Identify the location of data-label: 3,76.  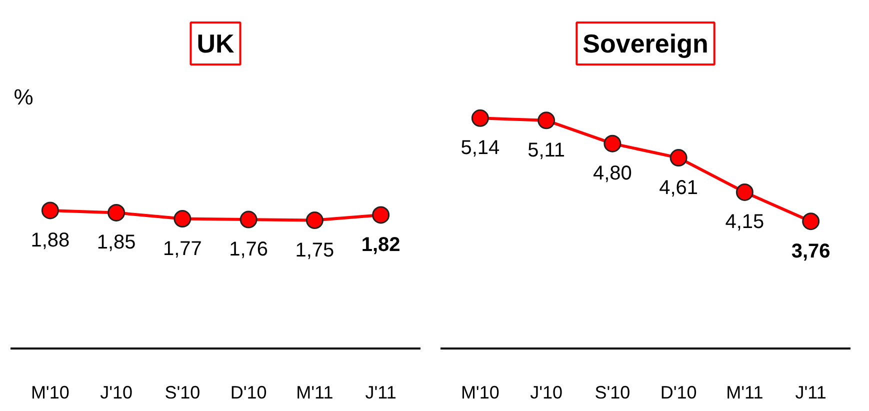
(810, 251).